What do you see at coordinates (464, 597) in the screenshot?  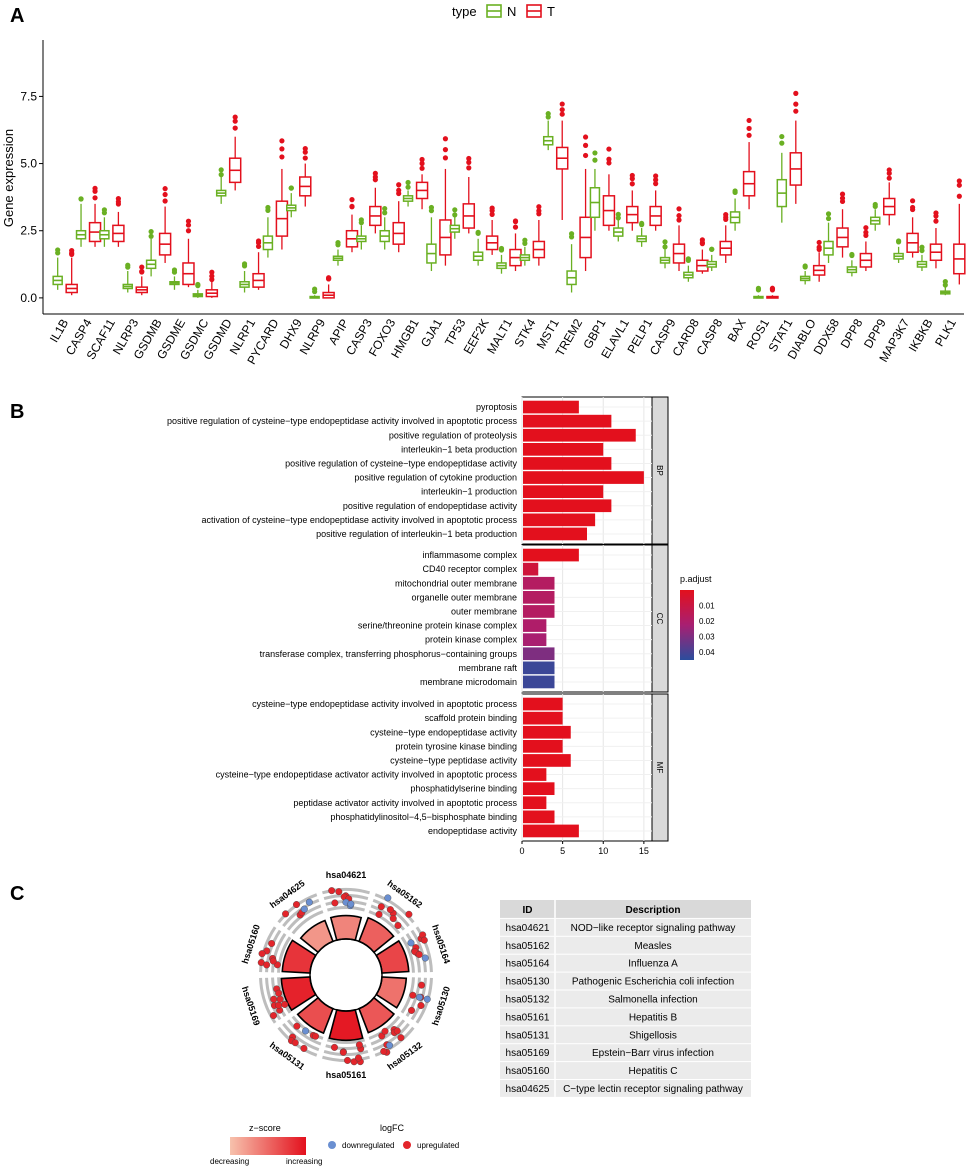 I see `term-label: organelle outer membrane` at bounding box center [464, 597].